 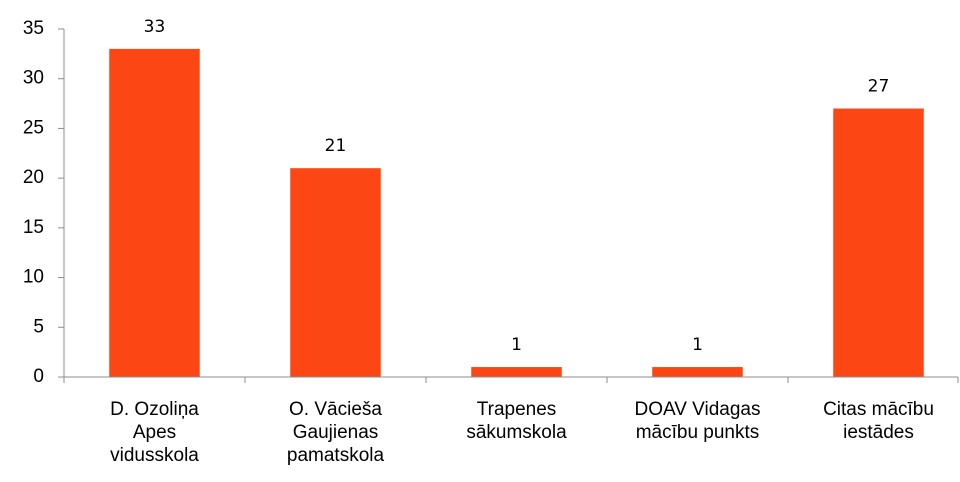 What do you see at coordinates (33, 127) in the screenshot?
I see `y-tick-label: 25` at bounding box center [33, 127].